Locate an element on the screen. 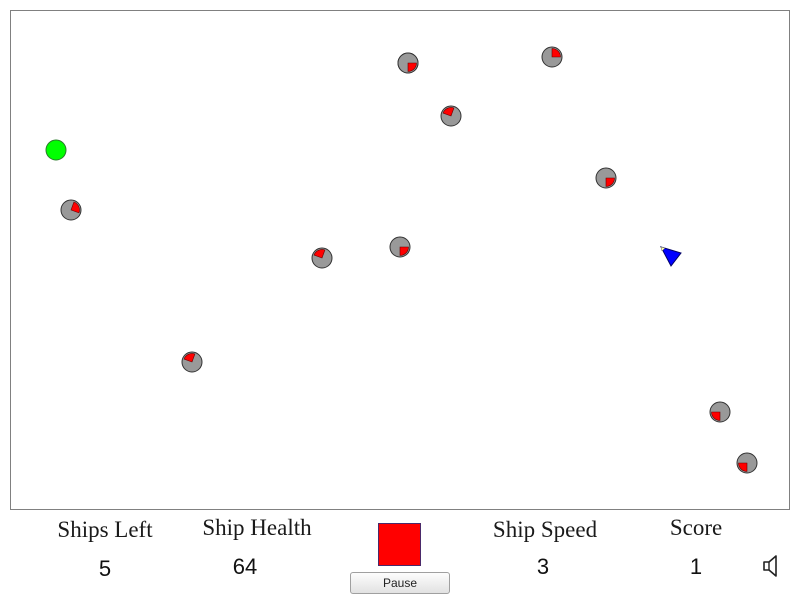 The width and height of the screenshot is (800, 600). health-pickup is located at coordinates (56, 150).